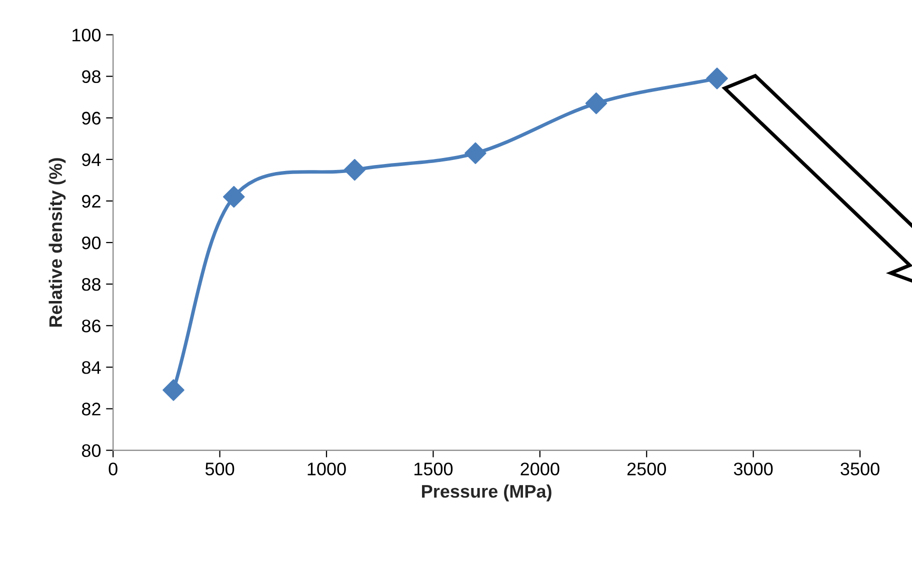 This screenshot has width=912, height=570. I want to click on x-tick-label: 3000, so click(753, 469).